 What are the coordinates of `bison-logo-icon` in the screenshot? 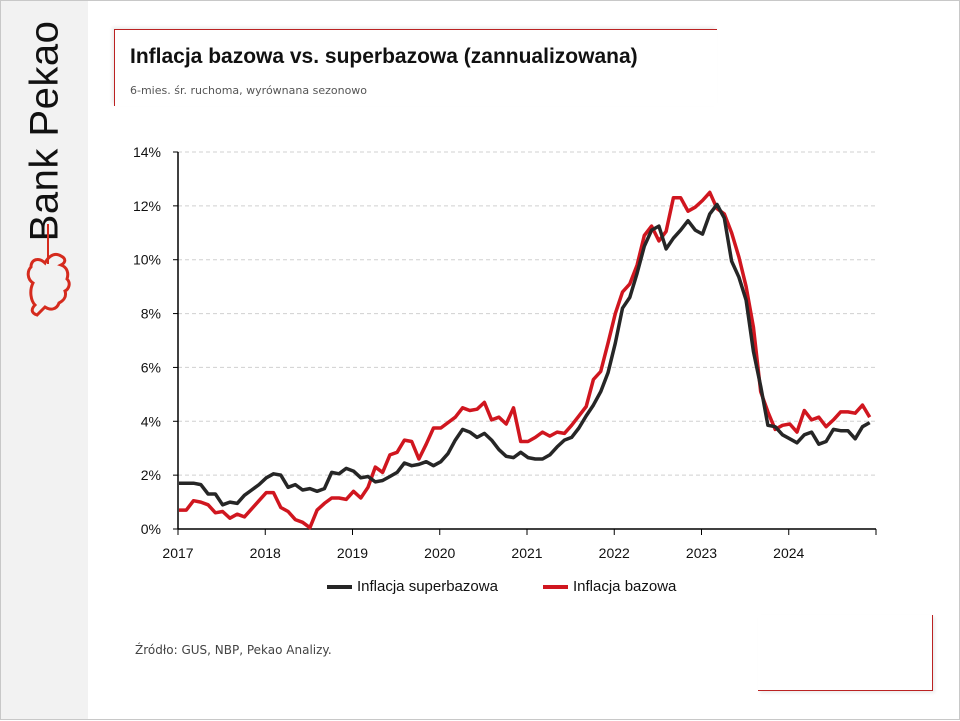 It's located at (48, 284).